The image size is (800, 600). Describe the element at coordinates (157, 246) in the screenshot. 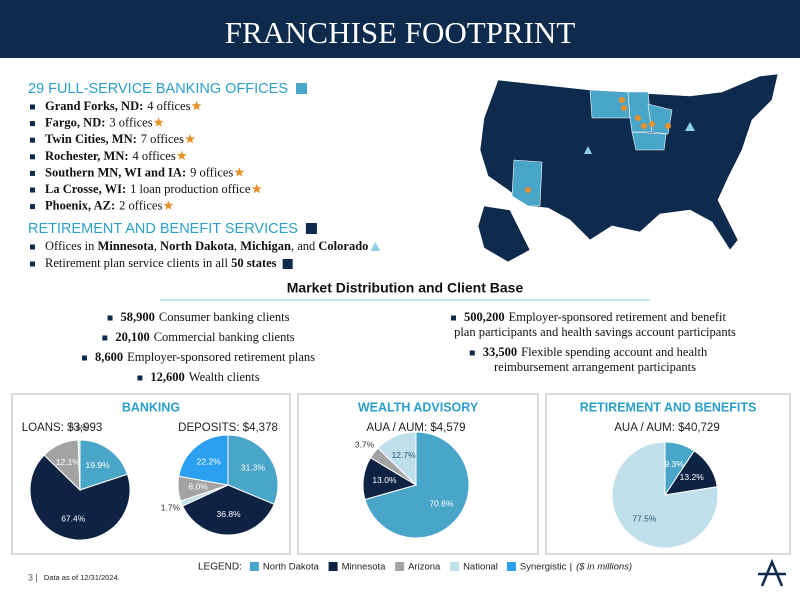

I see `service-text: ,` at that location.